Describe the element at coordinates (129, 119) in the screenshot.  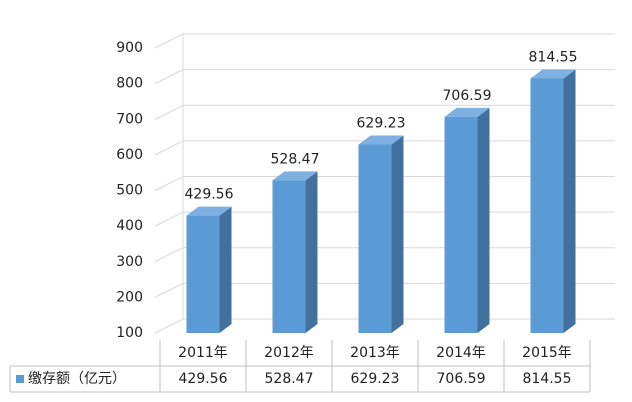
I see `y-tick-label: 700` at that location.